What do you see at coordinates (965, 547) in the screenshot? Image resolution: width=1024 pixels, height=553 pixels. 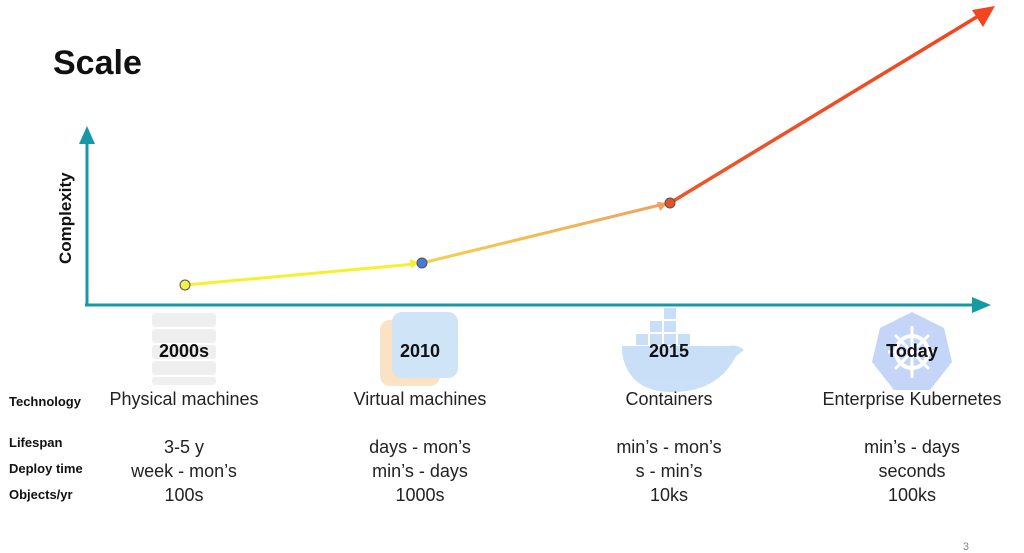 I see `page-number: 3` at bounding box center [965, 547].